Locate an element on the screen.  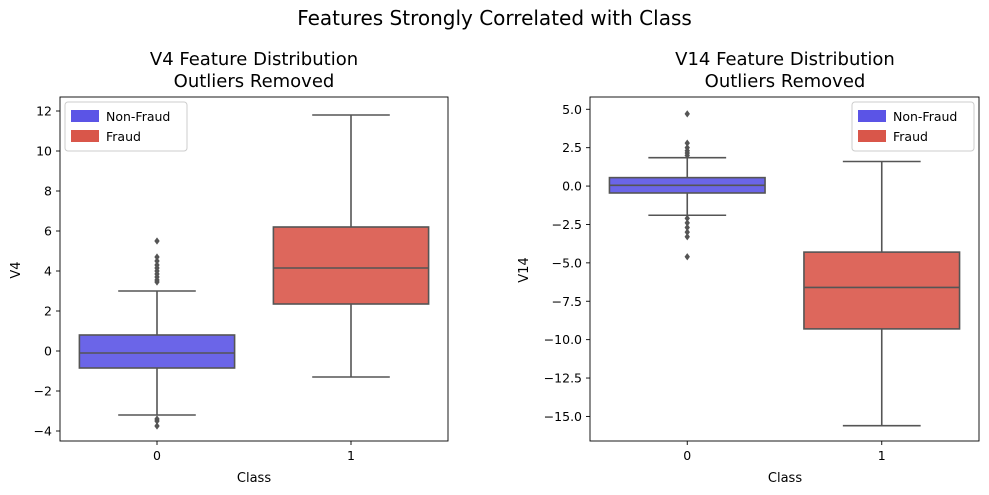
v14-ytick-label: 2.5 is located at coordinates (572, 147).